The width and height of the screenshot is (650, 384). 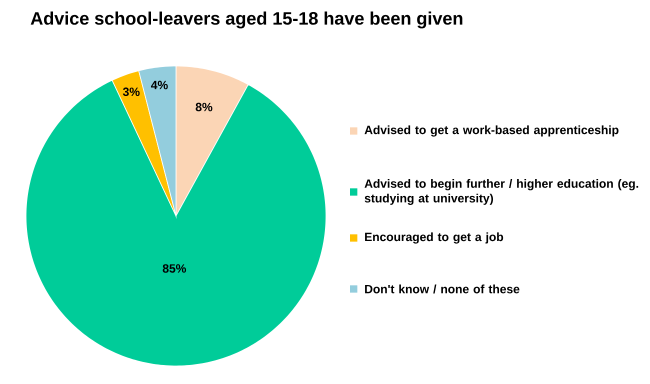 I want to click on chart-title: Advice school-leavers aged 15-18 have been given, so click(x=246, y=20).